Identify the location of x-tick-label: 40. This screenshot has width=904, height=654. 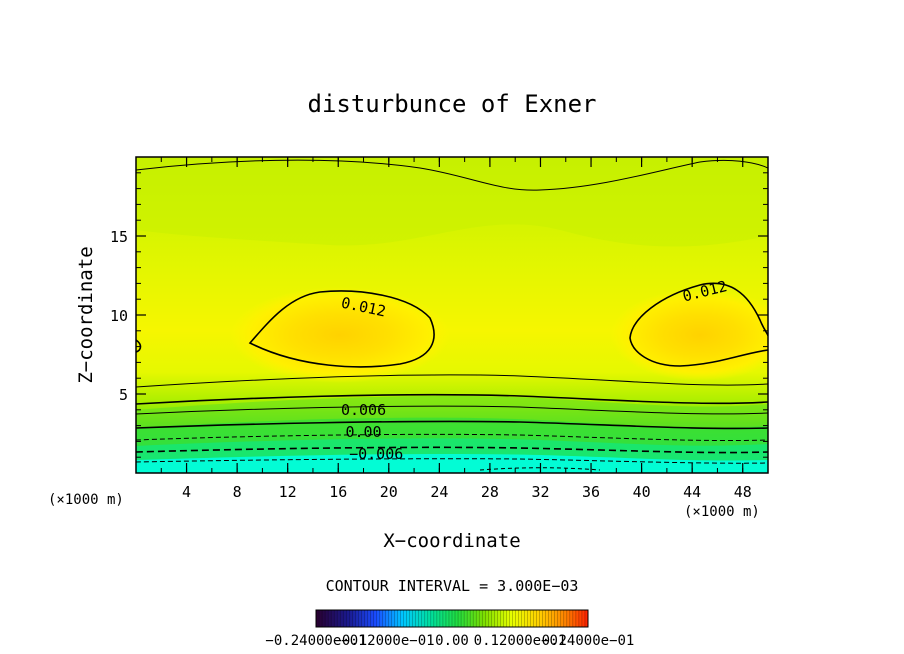
(642, 492).